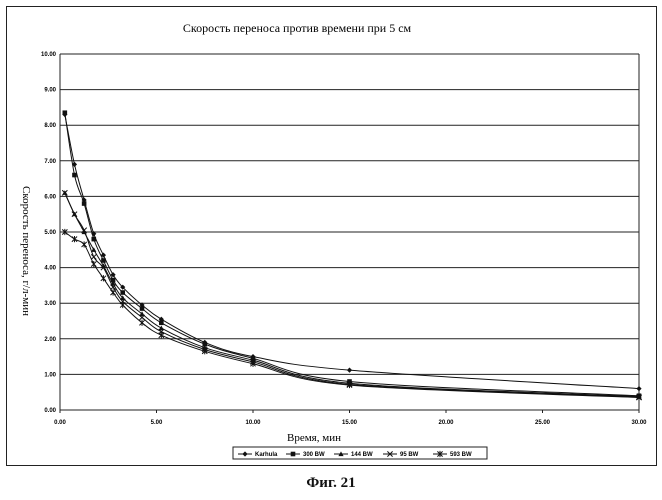  I want to click on legend-label: 95 BW, so click(409, 455).